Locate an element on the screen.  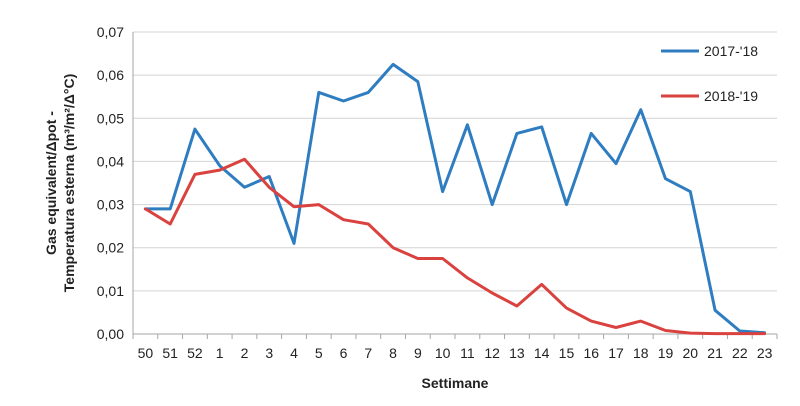
x-tick-label: 13 is located at coordinates (517, 353).